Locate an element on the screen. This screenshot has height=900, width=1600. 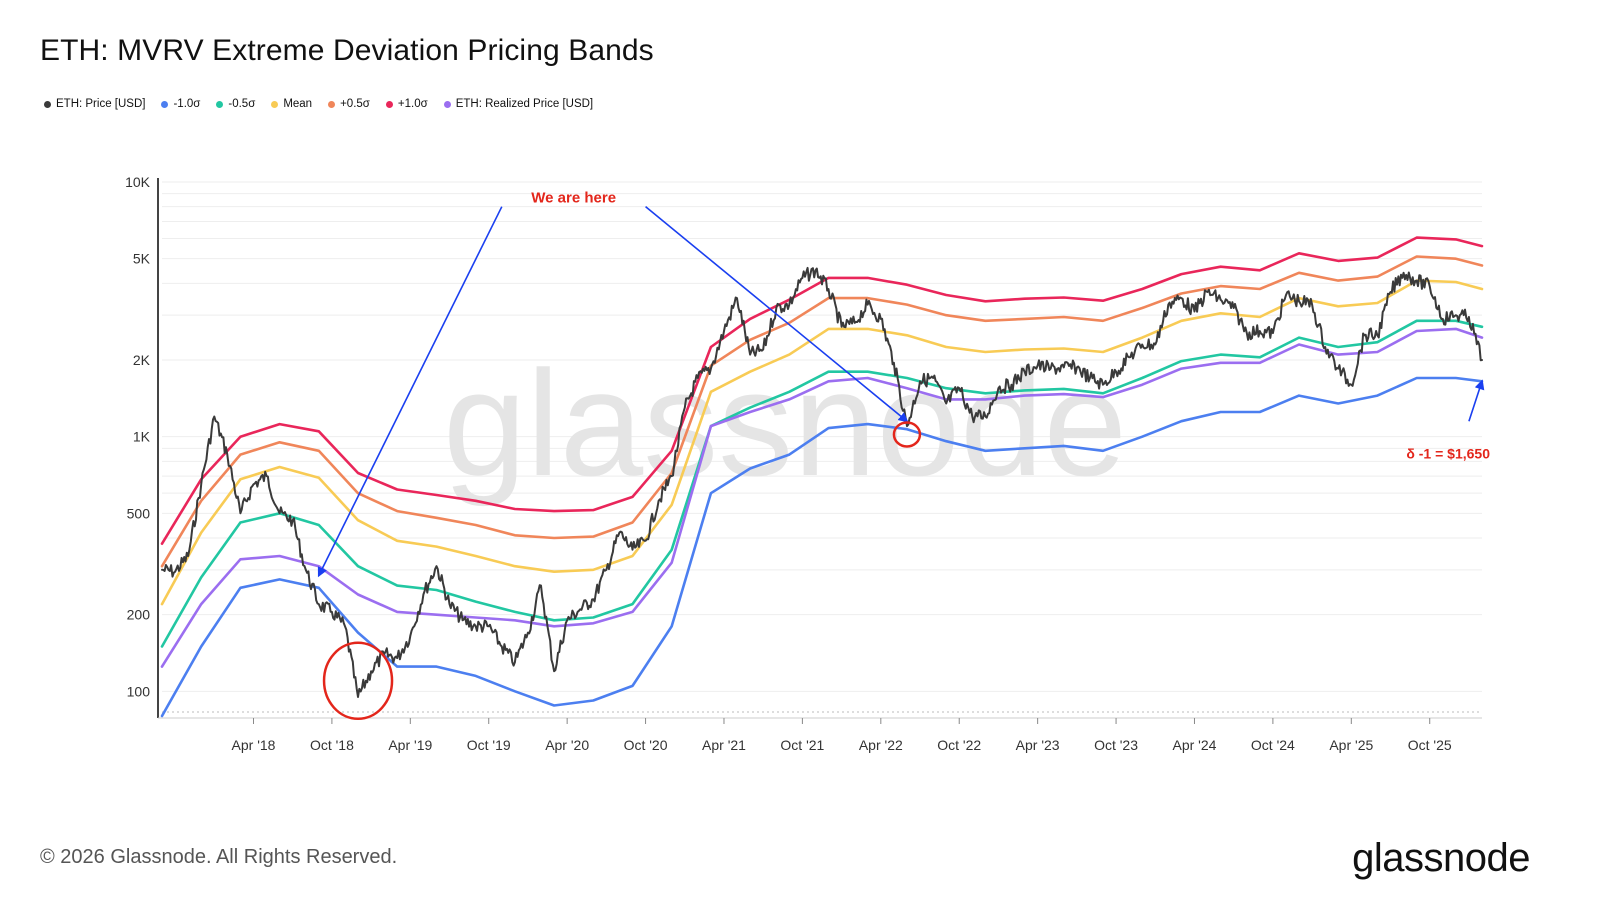
legend-item-mean: Mean is located at coordinates (291, 104).